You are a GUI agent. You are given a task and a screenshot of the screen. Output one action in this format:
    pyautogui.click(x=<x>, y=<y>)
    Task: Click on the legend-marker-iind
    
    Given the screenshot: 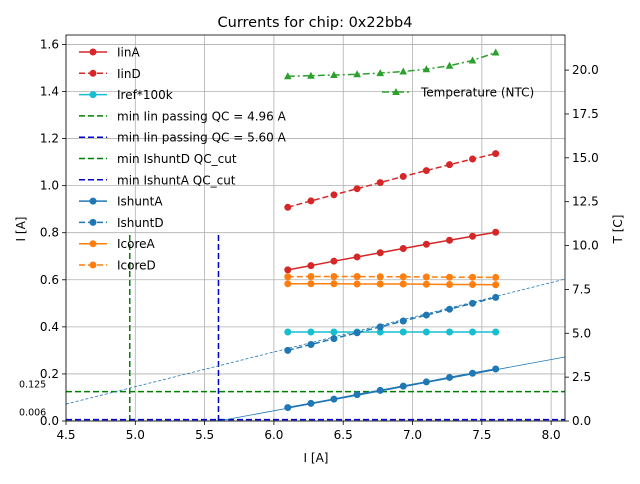 What is the action you would take?
    pyautogui.click(x=93, y=73)
    